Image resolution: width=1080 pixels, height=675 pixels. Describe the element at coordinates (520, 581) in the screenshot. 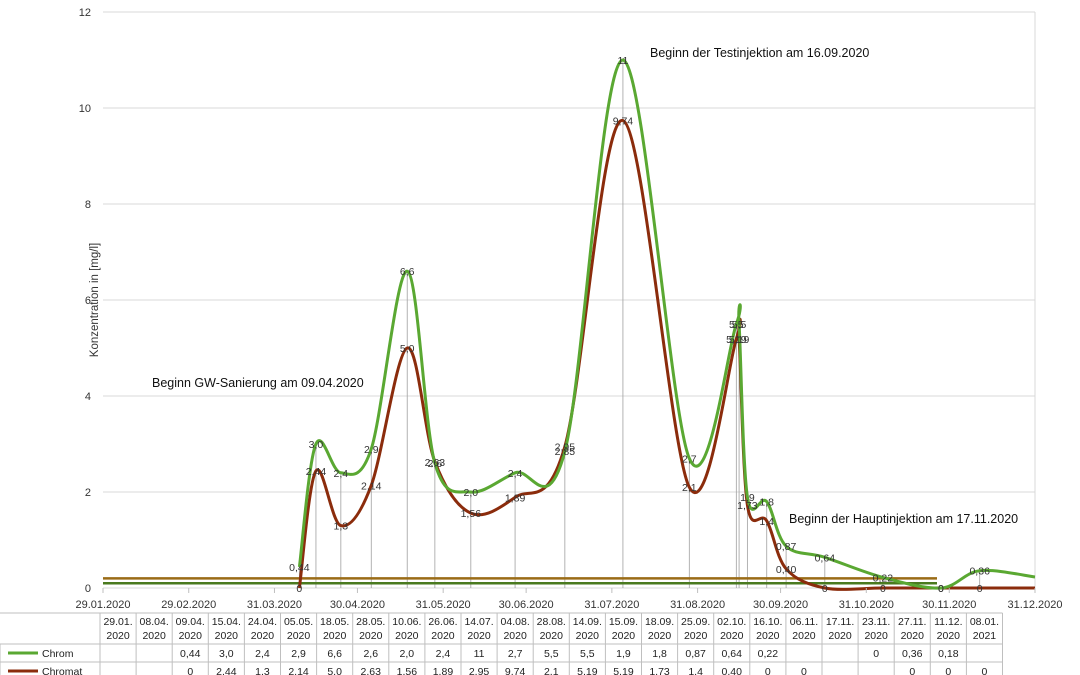

I see `threshold-lines` at that location.